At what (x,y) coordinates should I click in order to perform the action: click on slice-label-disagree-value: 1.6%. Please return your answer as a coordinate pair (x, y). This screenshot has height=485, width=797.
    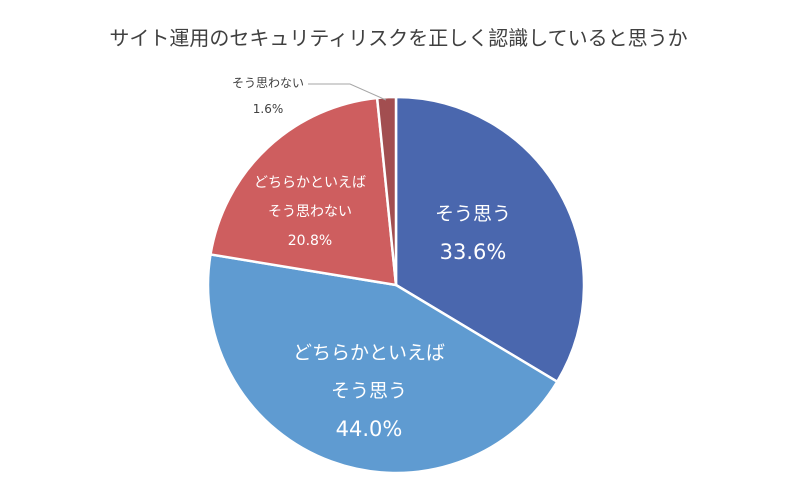
    Looking at the image, I should click on (268, 109).